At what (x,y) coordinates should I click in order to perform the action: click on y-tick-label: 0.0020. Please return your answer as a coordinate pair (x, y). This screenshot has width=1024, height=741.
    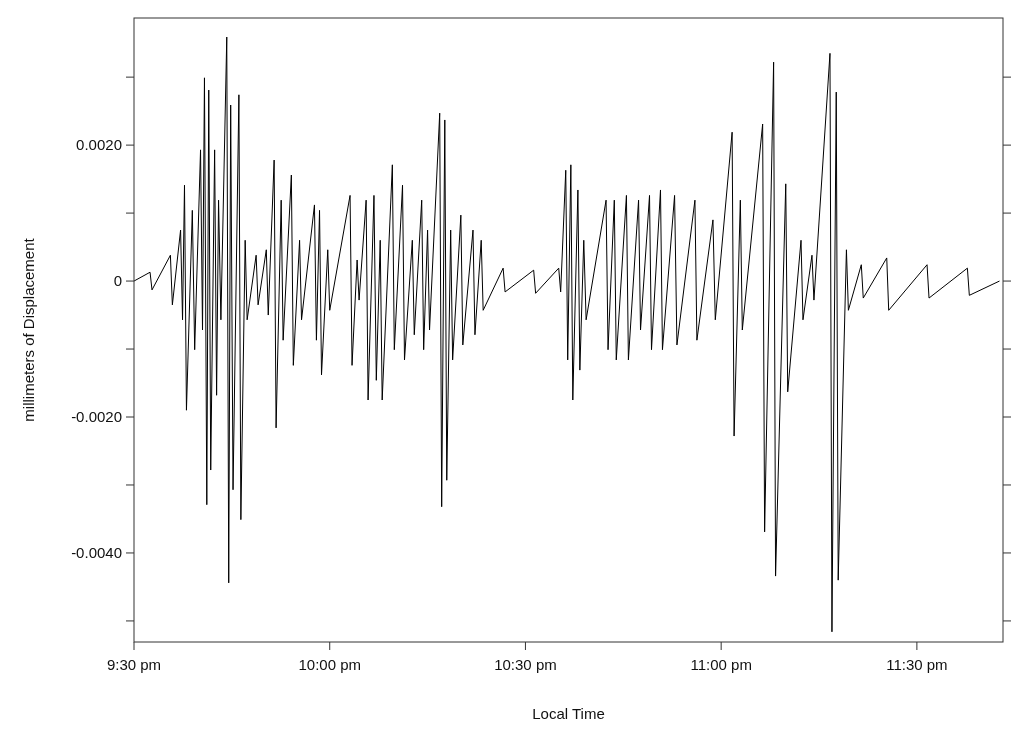
    Looking at the image, I should click on (99, 145).